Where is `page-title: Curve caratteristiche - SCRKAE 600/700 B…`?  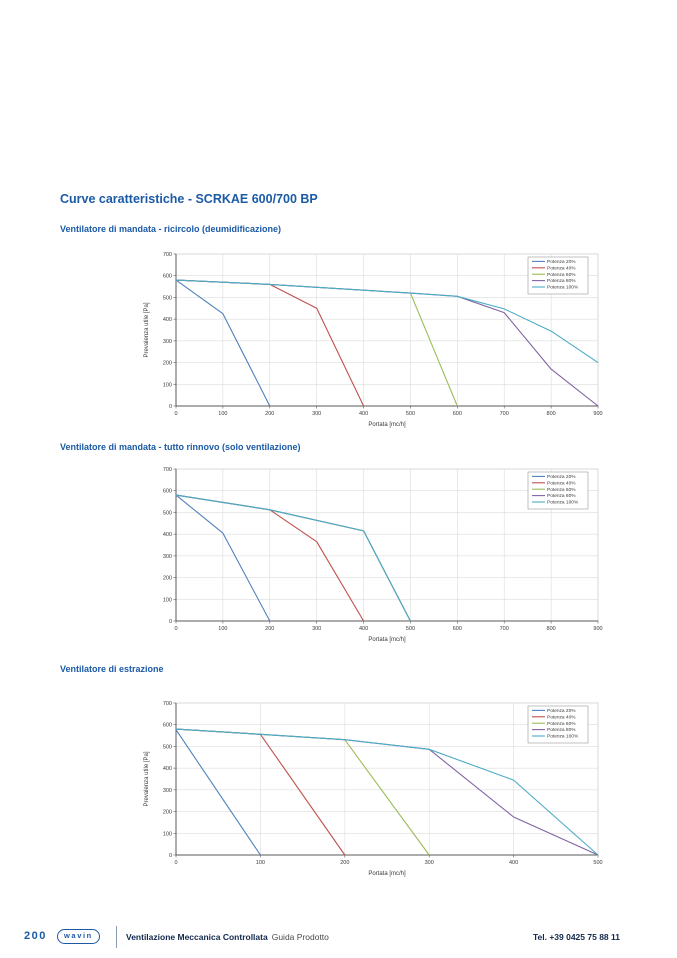
page-title: Curve caratteristiche - SCRKAE 600/700 B… is located at coordinates (189, 199).